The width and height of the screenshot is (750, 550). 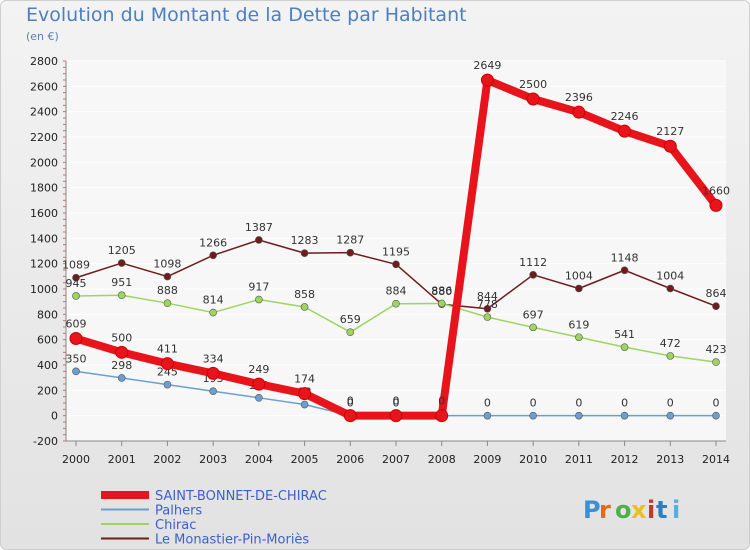 I want to click on x-tick-label: 2004, so click(x=259, y=459).